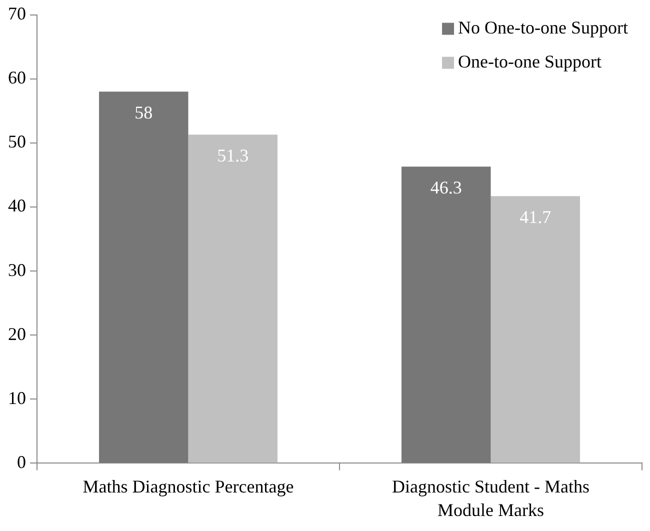  I want to click on y-tick-label: 30, so click(17, 270).